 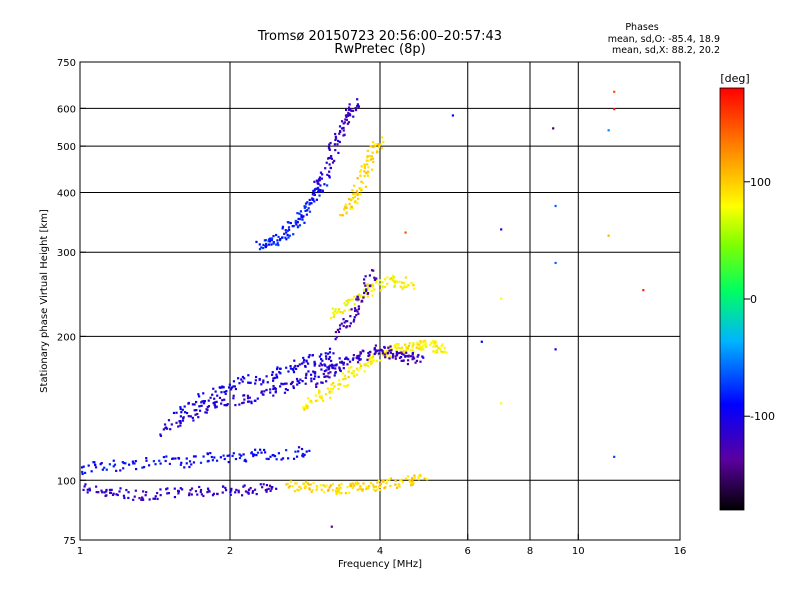 I want to click on chart-subtitle: RwPretec (8p), so click(x=379, y=49).